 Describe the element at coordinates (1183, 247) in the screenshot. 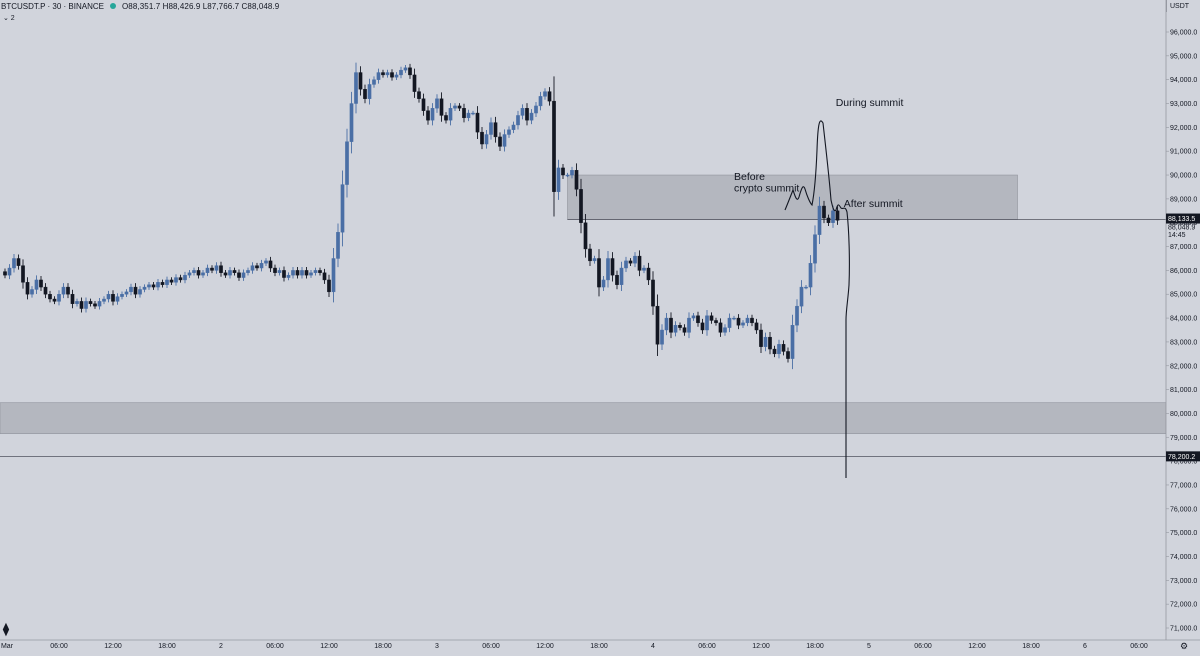

I see `price-tick-label: 87,000.0` at that location.